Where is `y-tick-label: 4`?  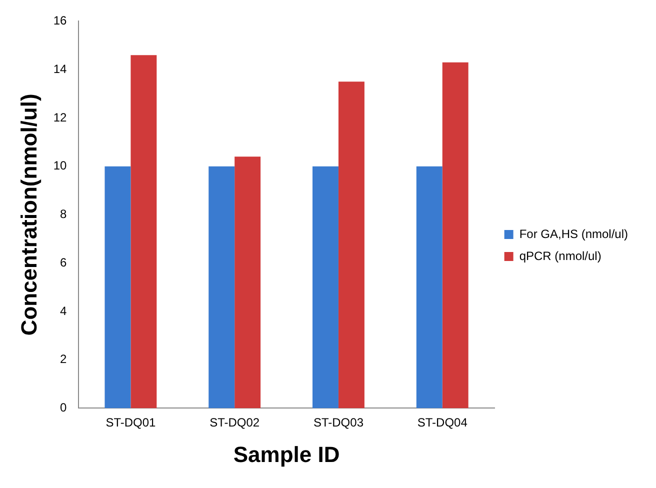
y-tick-label: 4 is located at coordinates (64, 311).